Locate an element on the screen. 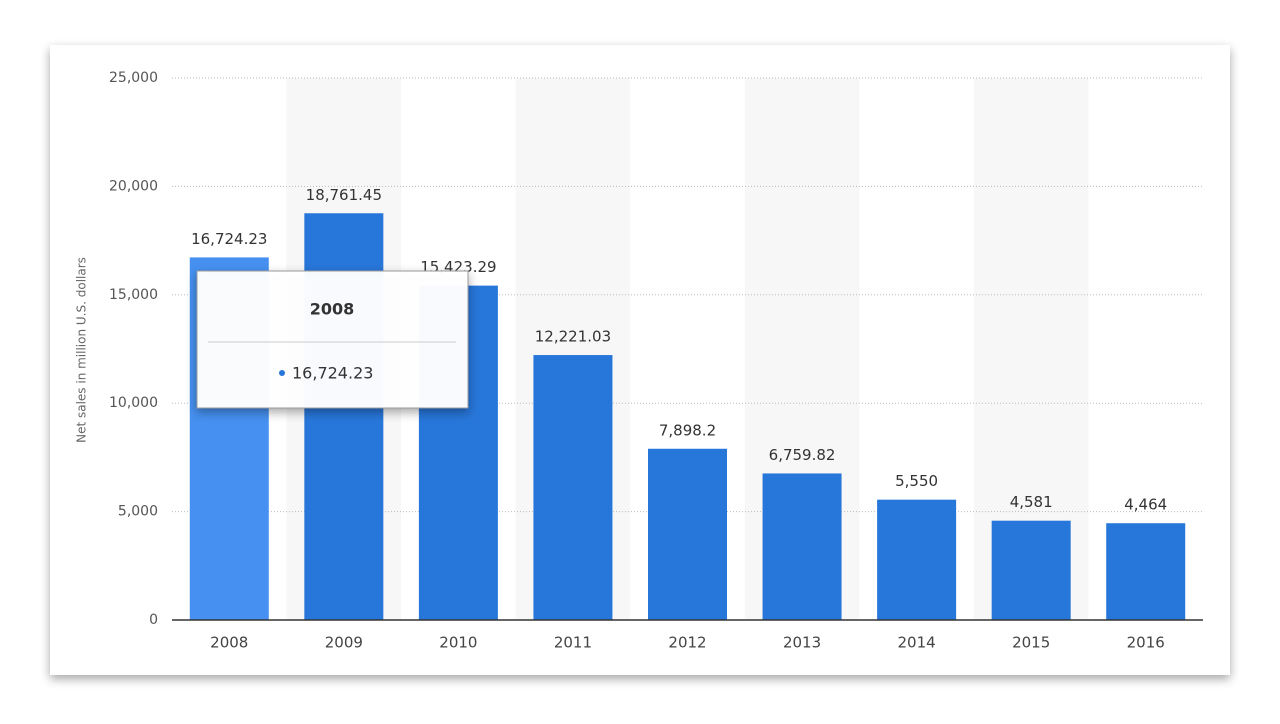  tooltip-value: 16,724.23 is located at coordinates (332, 373).